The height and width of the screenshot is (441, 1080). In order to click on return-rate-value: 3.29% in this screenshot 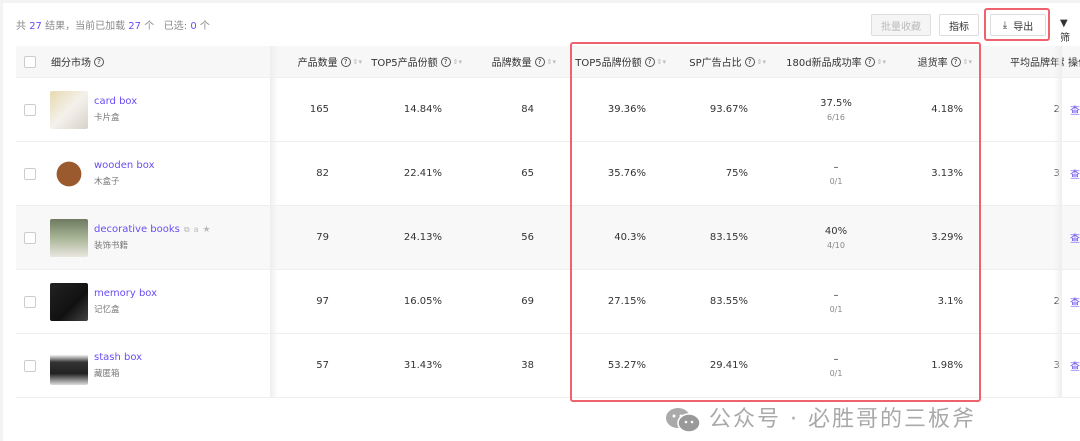, I will do `click(947, 237)`.